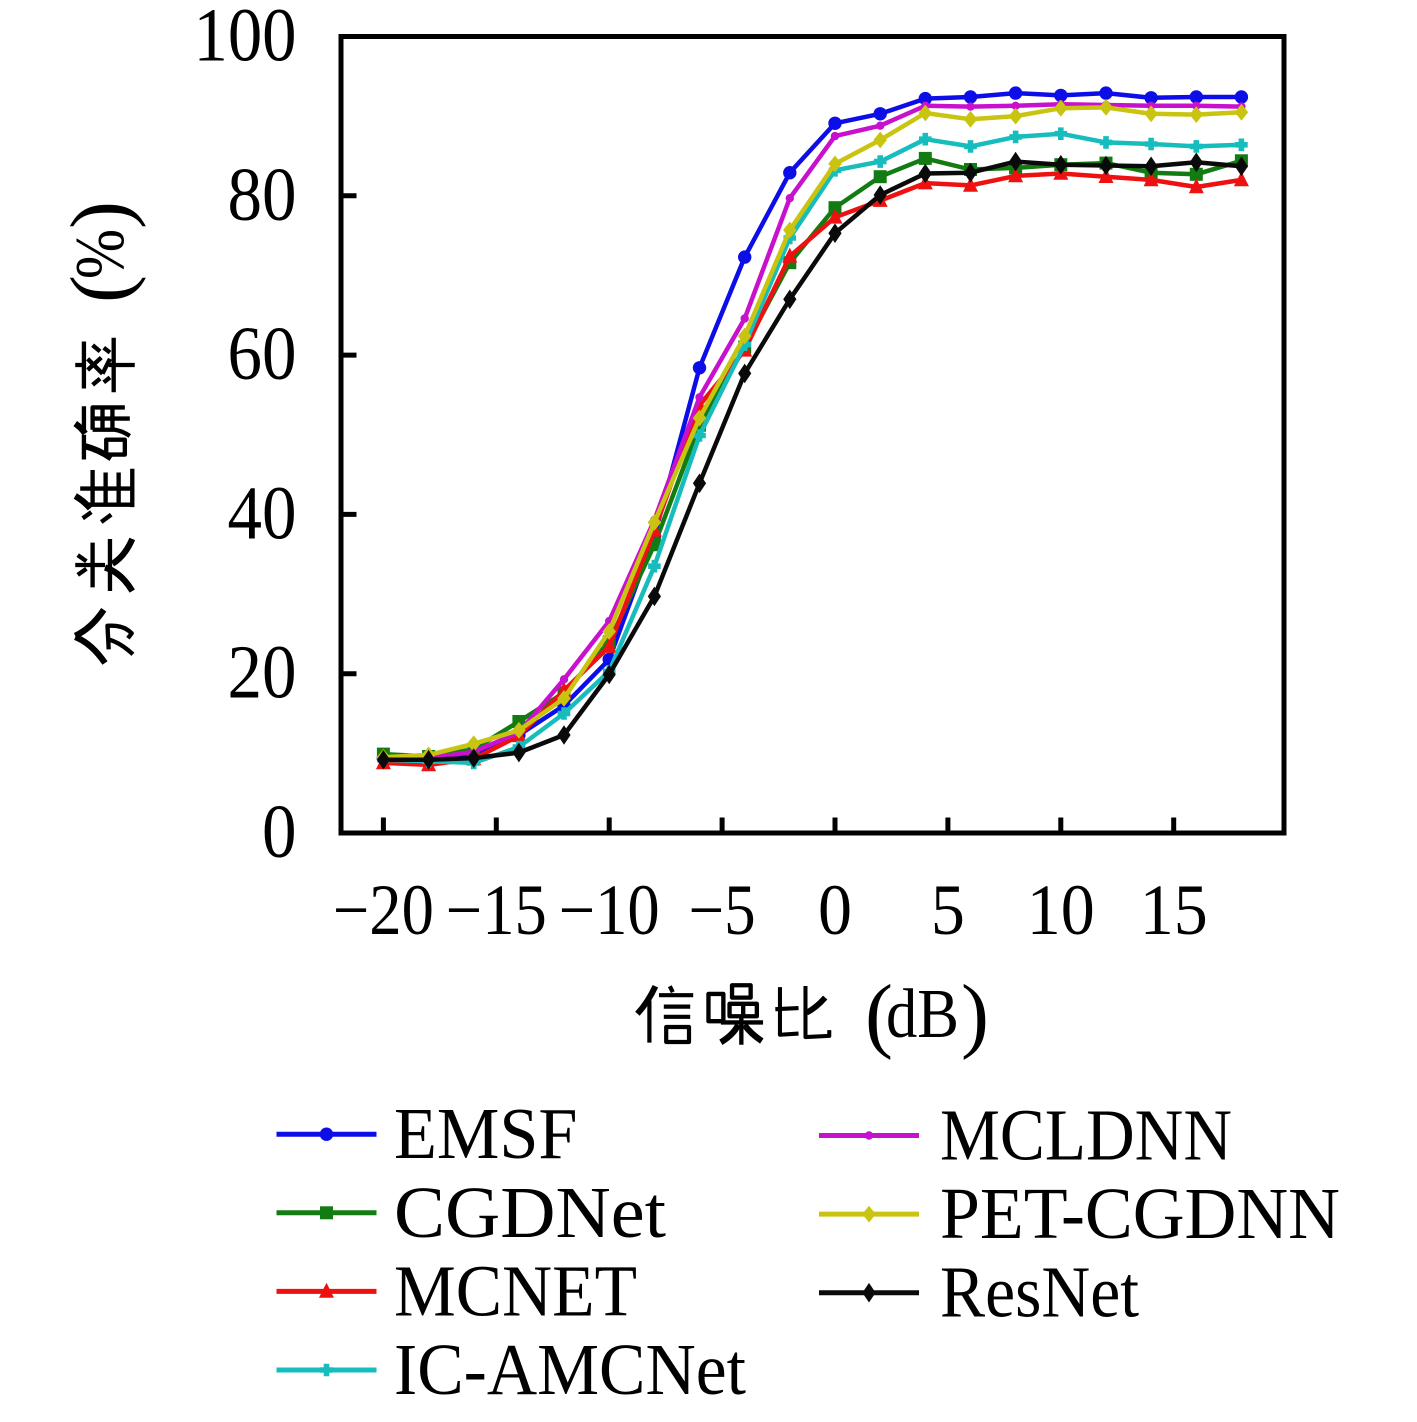 The image size is (1417, 1422). What do you see at coordinates (530, 1212) in the screenshot?
I see `svg-text: CGDNet` at bounding box center [530, 1212].